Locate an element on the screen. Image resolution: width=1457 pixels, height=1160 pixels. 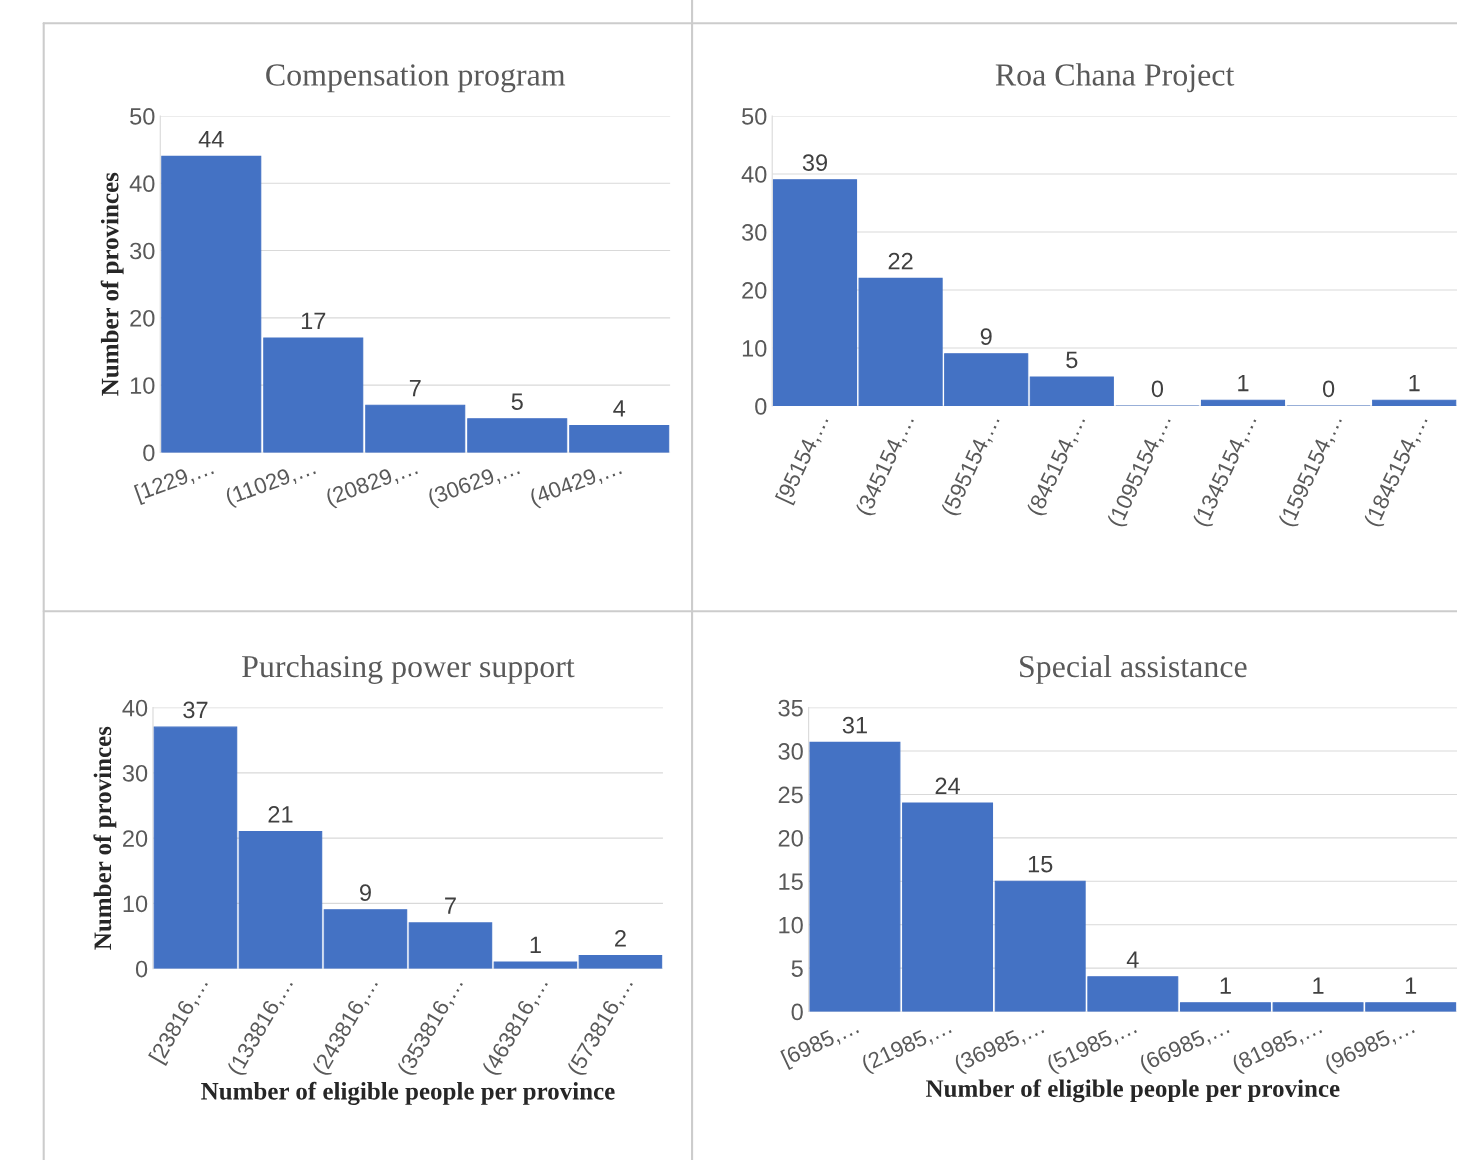
chart-title: Compensation program is located at coordinates (416, 78).